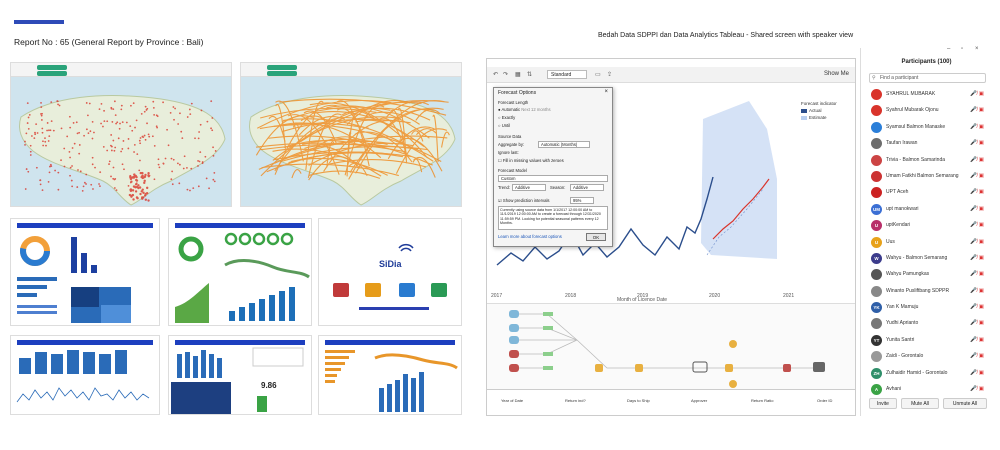 The height and width of the screenshot is (450, 1000). I want to click on participant-name: Yudhi Aprianto, so click(902, 323).